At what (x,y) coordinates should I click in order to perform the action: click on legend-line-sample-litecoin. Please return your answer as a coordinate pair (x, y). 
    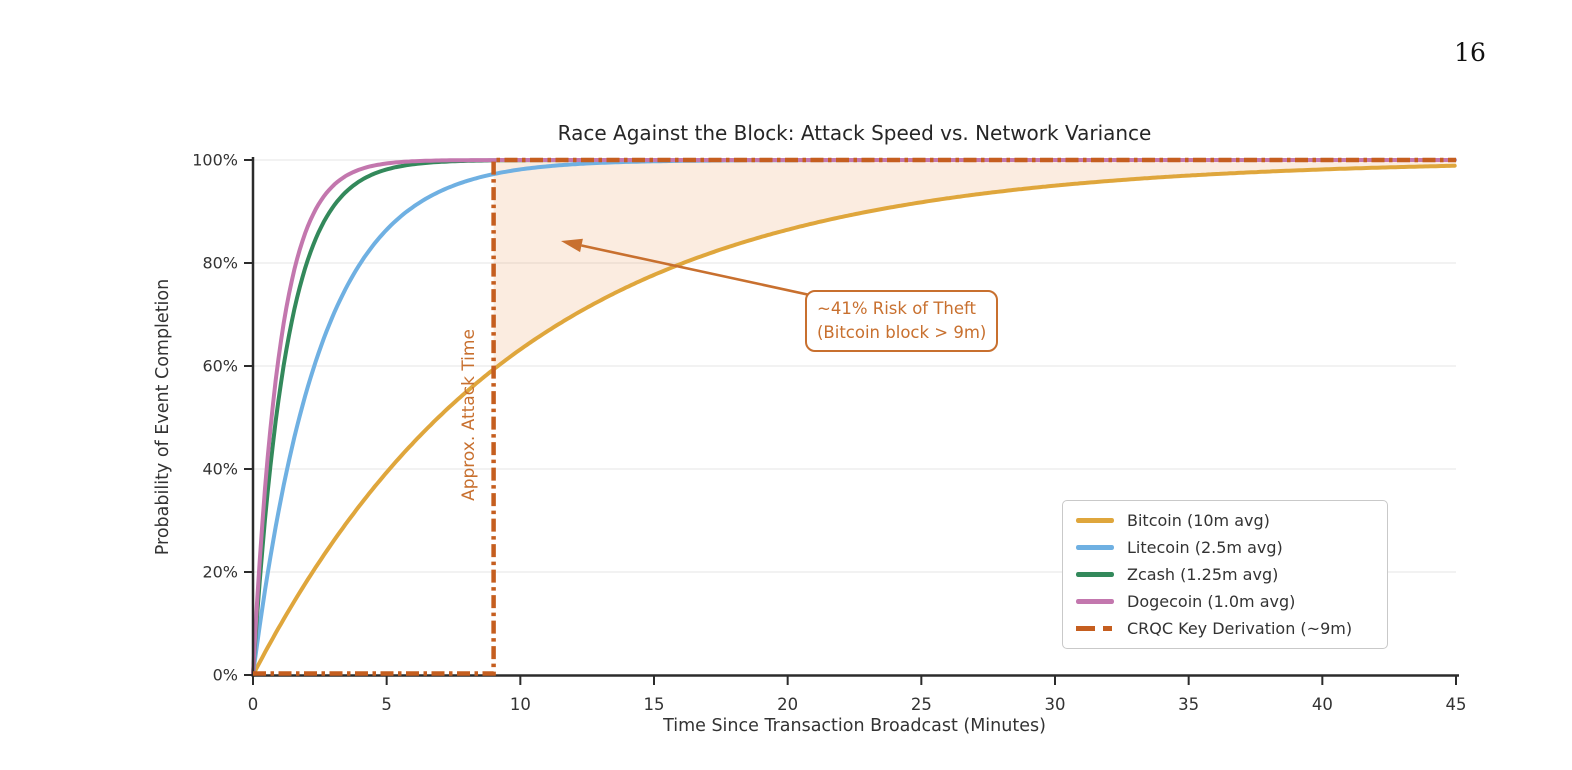
    Looking at the image, I should click on (1095, 547).